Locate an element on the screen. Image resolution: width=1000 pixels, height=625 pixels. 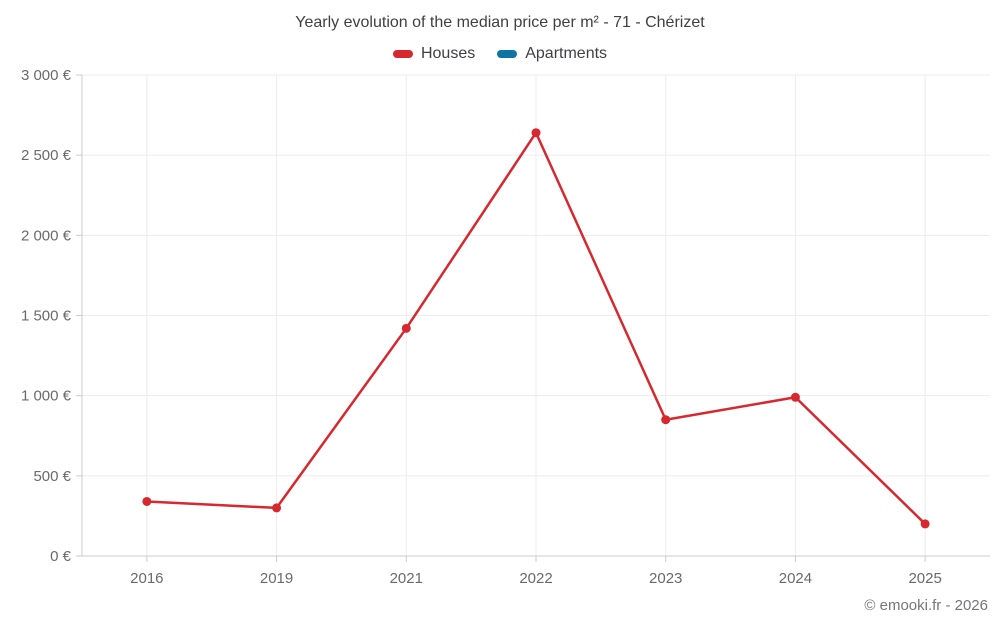
chart-legend: Houses Apartments is located at coordinates (500, 54).